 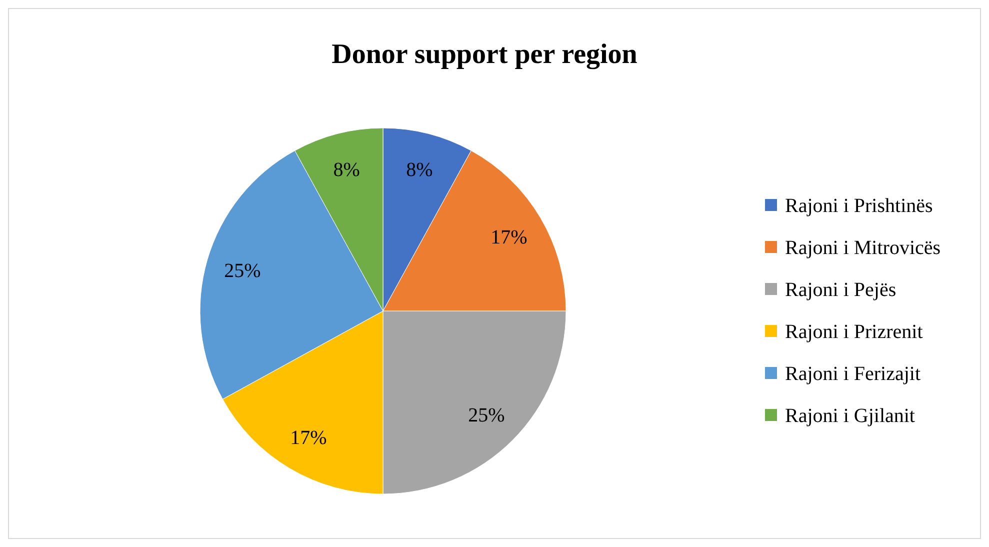 What do you see at coordinates (863, 248) in the screenshot?
I see `legend-label: Rajoni i Mitrovicës` at bounding box center [863, 248].